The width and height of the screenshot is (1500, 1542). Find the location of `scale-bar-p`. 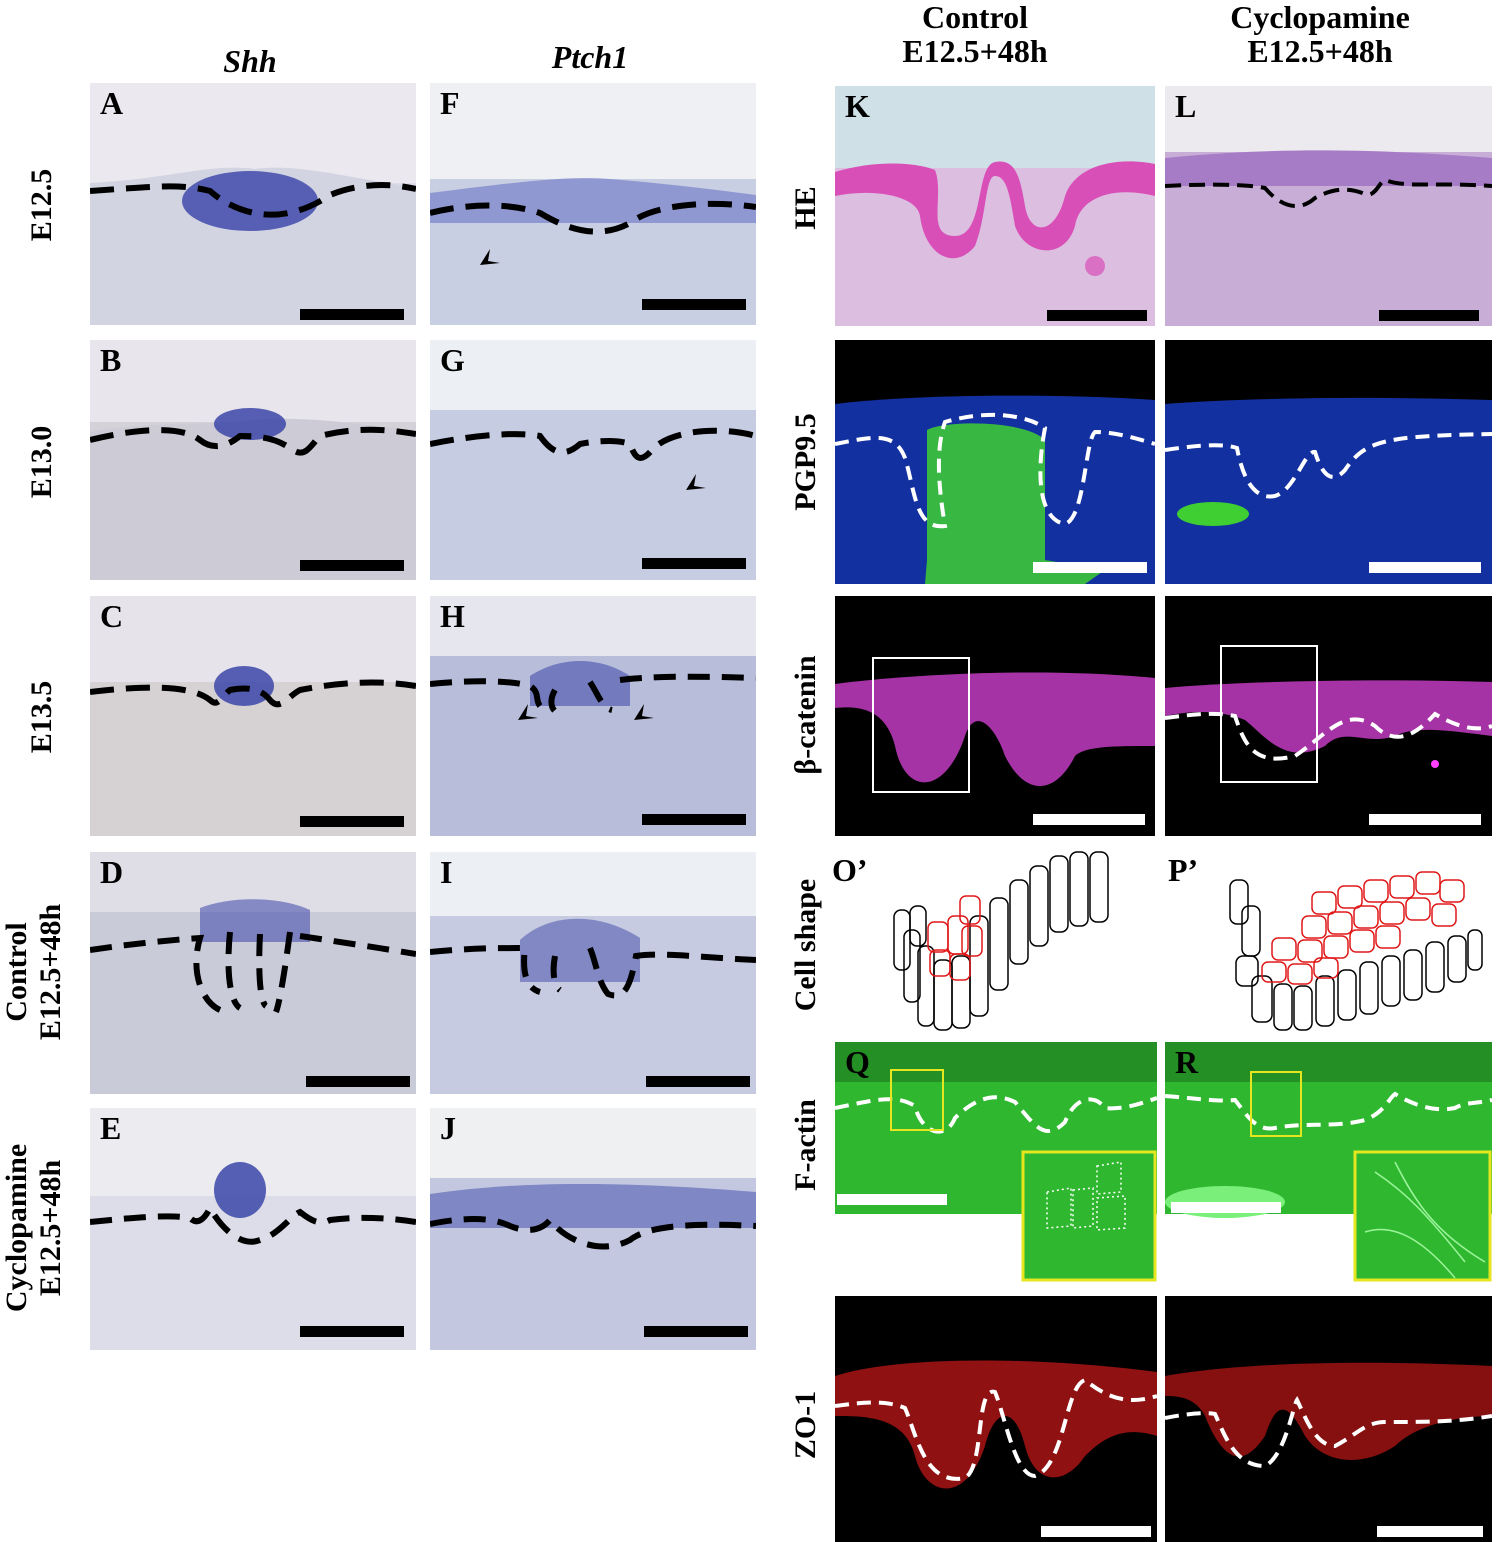

scale-bar-p is located at coordinates (1425, 819).